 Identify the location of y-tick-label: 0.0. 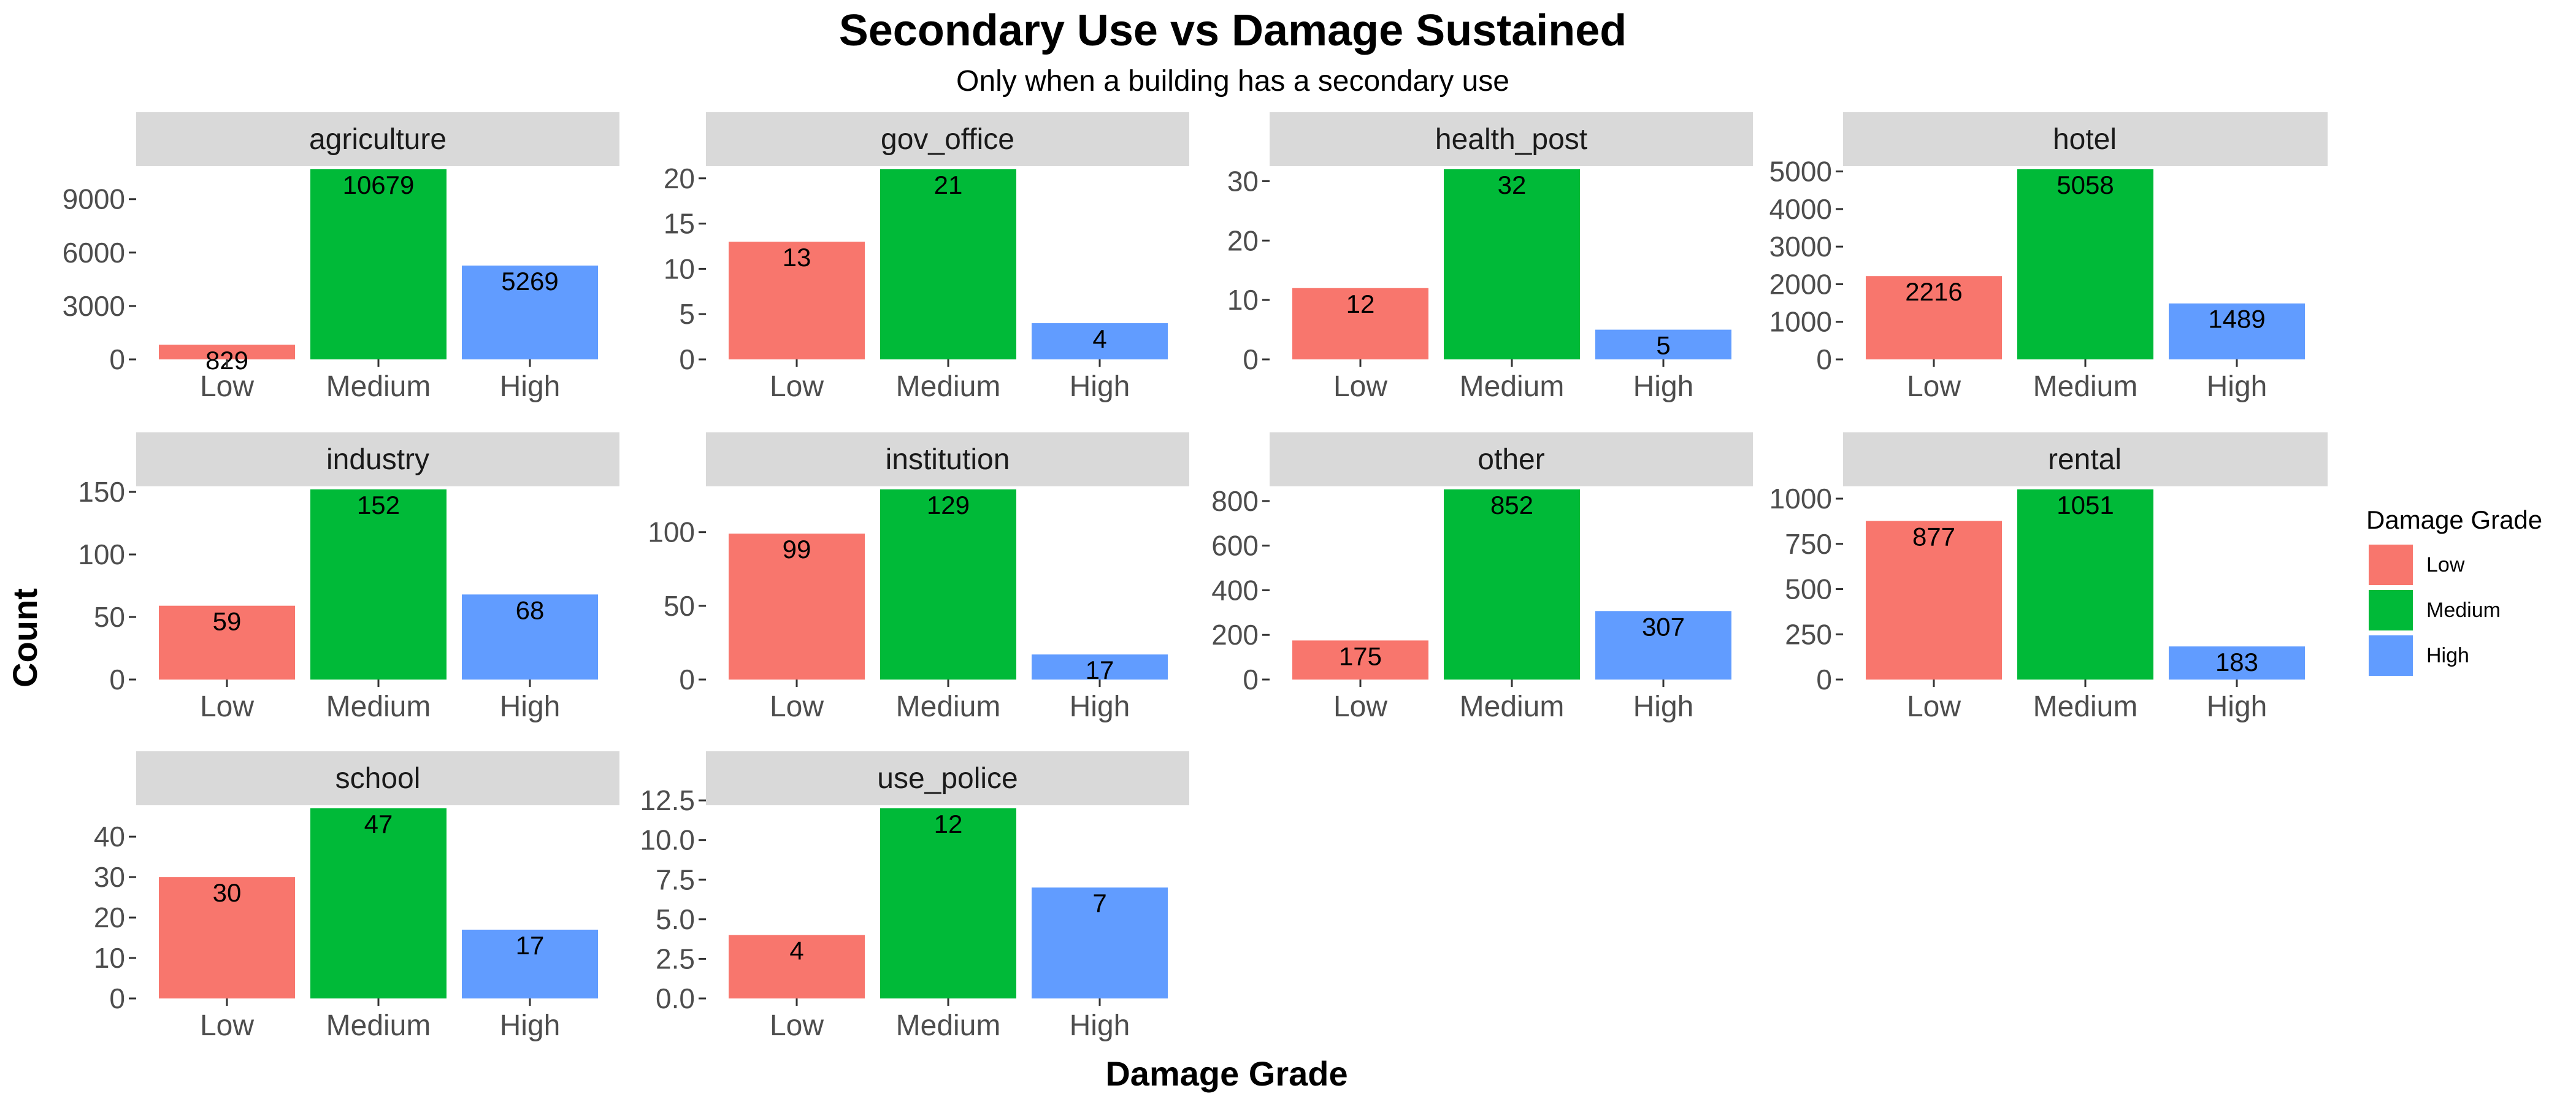
(675, 998).